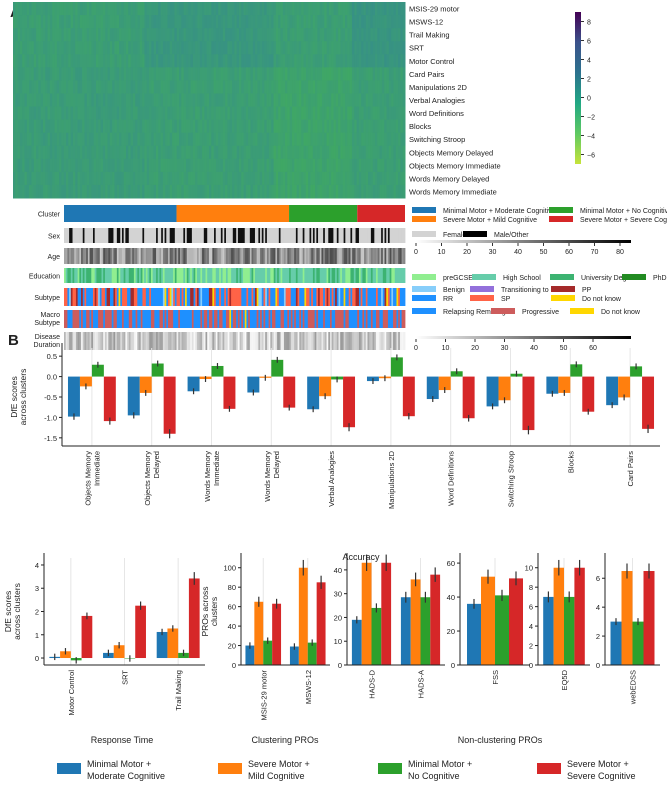  What do you see at coordinates (436, 113) in the screenshot?
I see `heatmap-row-label: Word Definitions` at bounding box center [436, 113].